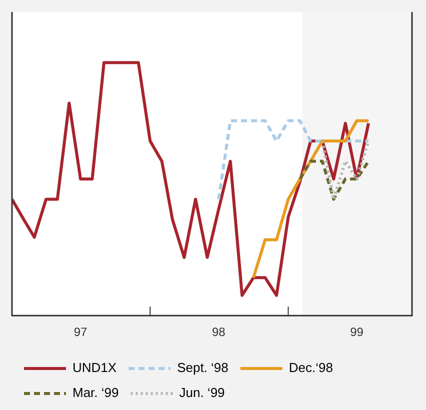  What do you see at coordinates (202, 392) in the screenshot?
I see `legend-label: Jun. ‘99` at bounding box center [202, 392].